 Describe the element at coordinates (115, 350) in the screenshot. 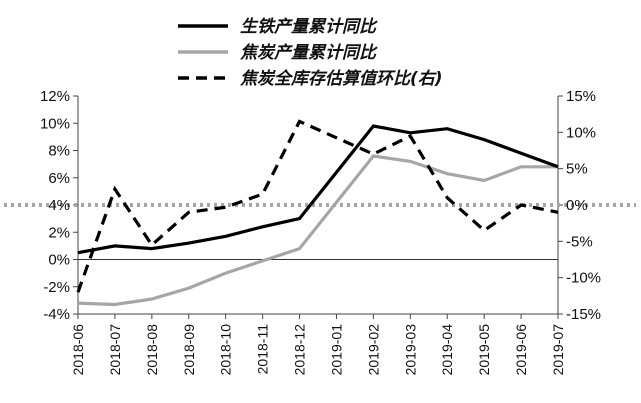

I see `x-tick-label: 2018-07` at that location.